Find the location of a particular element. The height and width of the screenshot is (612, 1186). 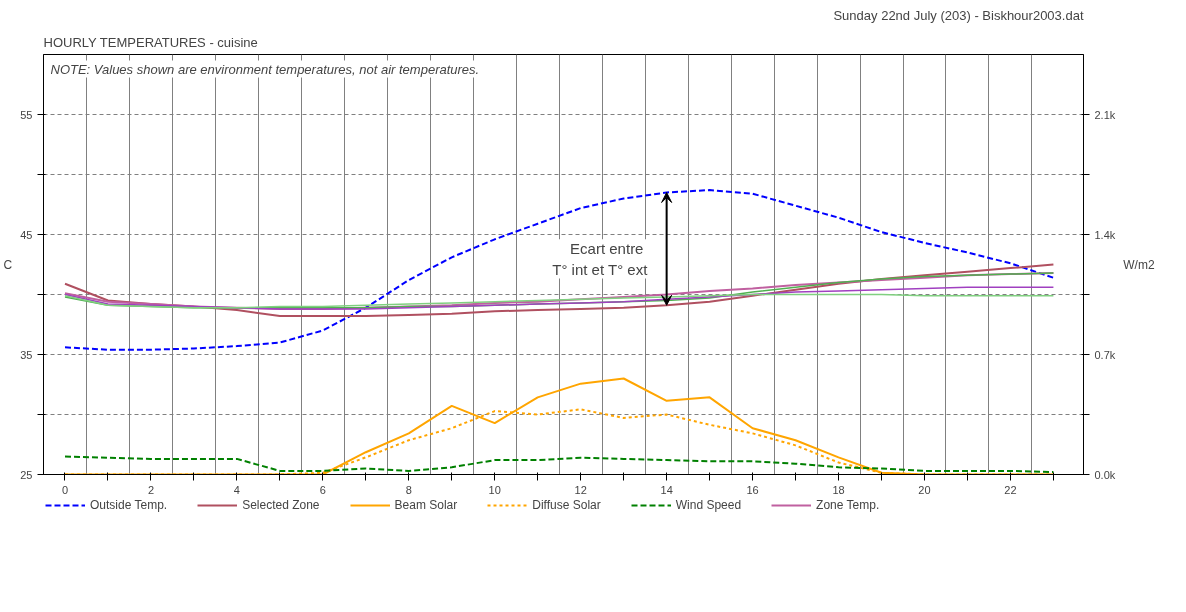

x-tick-label: 10 is located at coordinates (494, 489).